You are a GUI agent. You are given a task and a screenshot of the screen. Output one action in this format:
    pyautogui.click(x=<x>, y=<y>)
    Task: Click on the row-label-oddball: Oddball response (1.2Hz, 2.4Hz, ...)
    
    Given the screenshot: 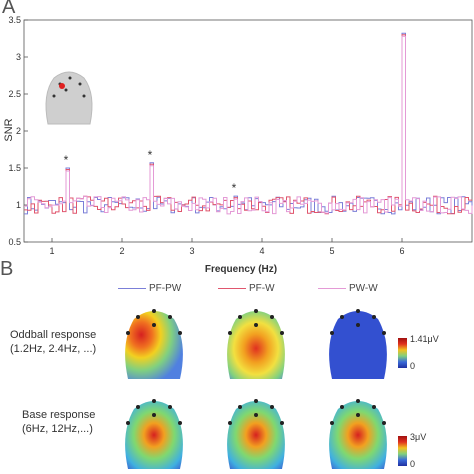 What is the action you would take?
    pyautogui.click(x=53, y=342)
    